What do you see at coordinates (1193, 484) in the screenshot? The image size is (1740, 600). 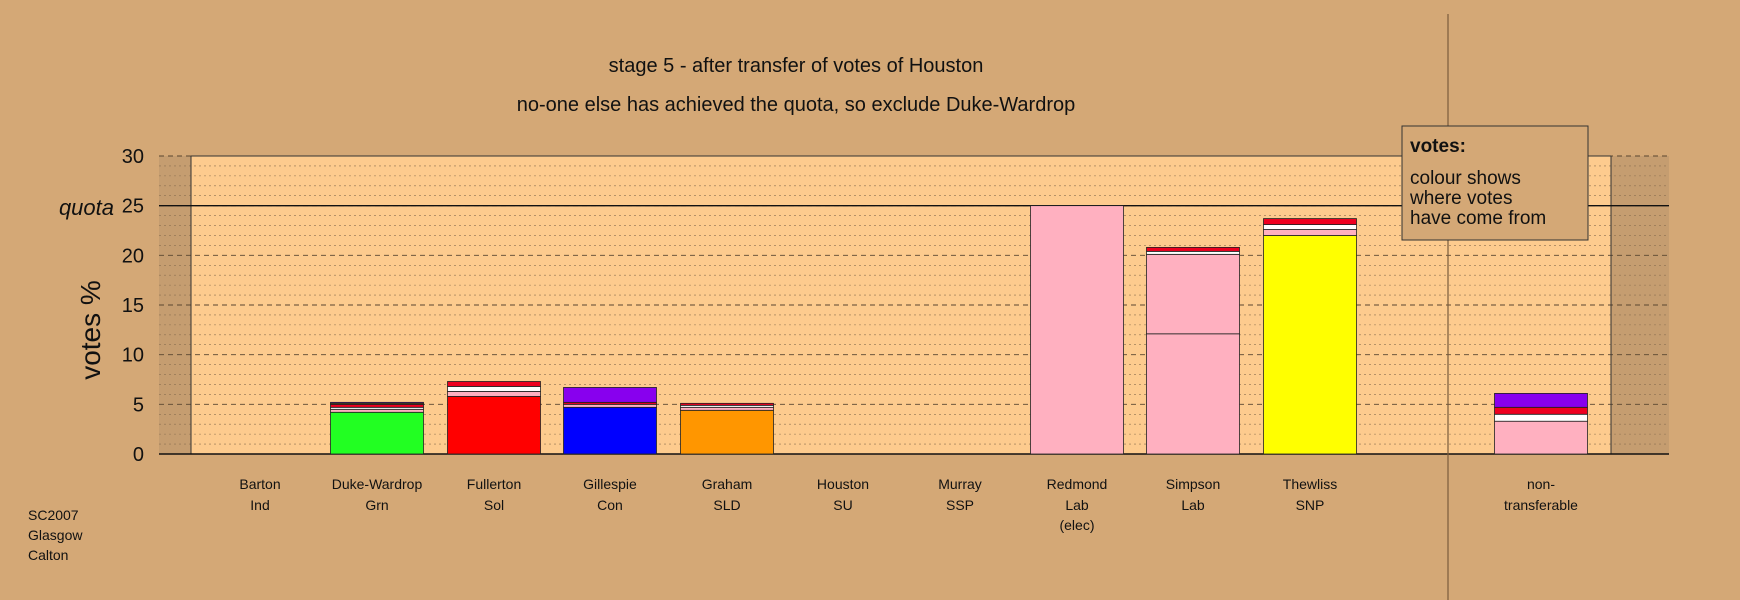 I see `category-name-label: Simpson` at bounding box center [1193, 484].